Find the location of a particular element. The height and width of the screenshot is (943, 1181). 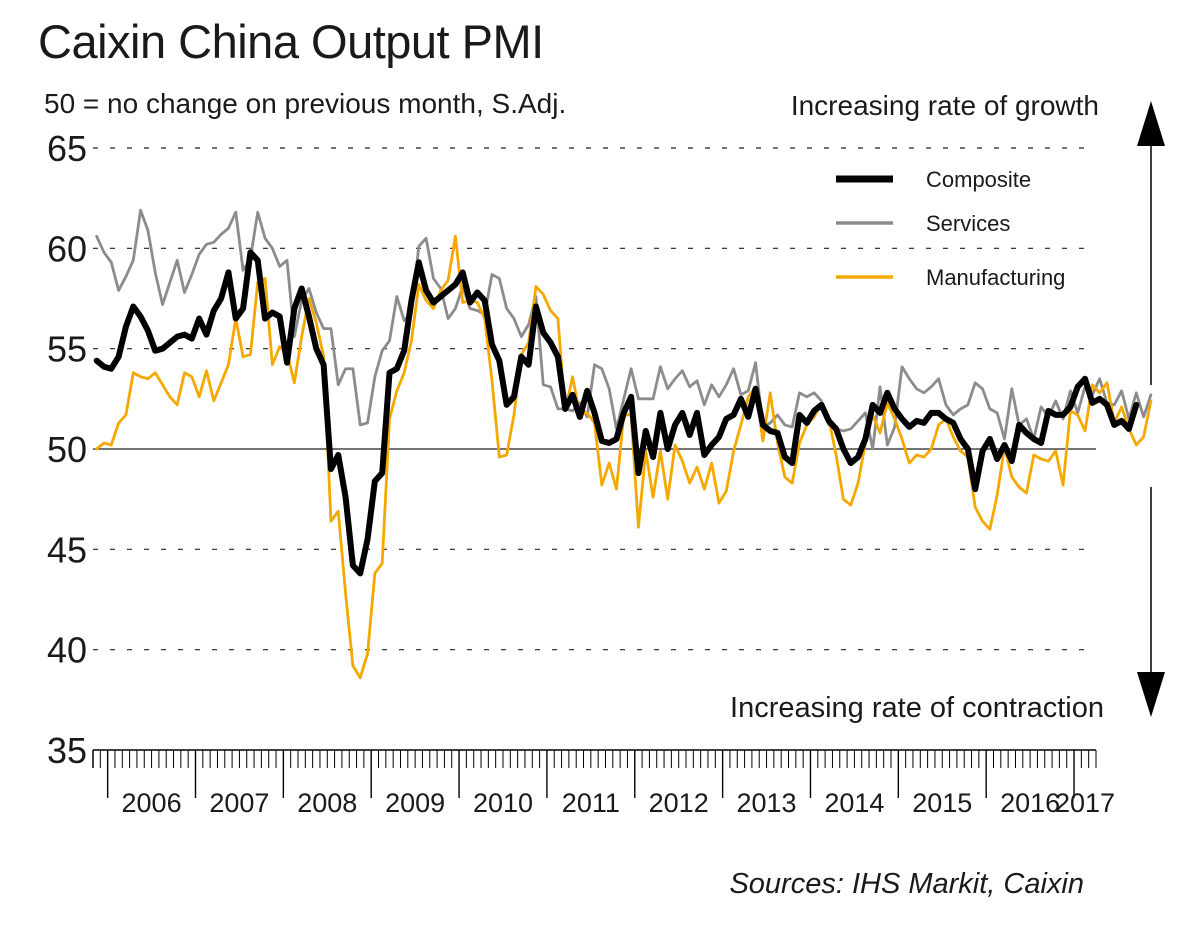

x-tick-label-2013: 2013 is located at coordinates (767, 803).